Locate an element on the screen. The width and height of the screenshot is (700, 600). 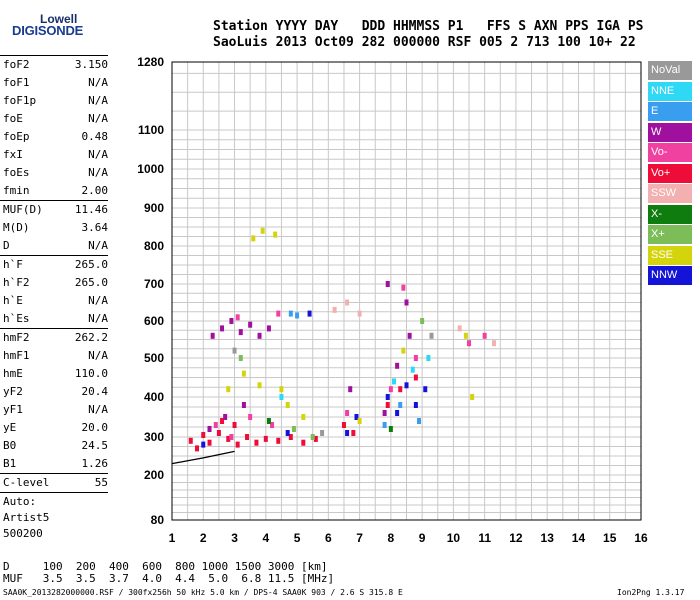
legend-item: NoVal is located at coordinates (670, 70).